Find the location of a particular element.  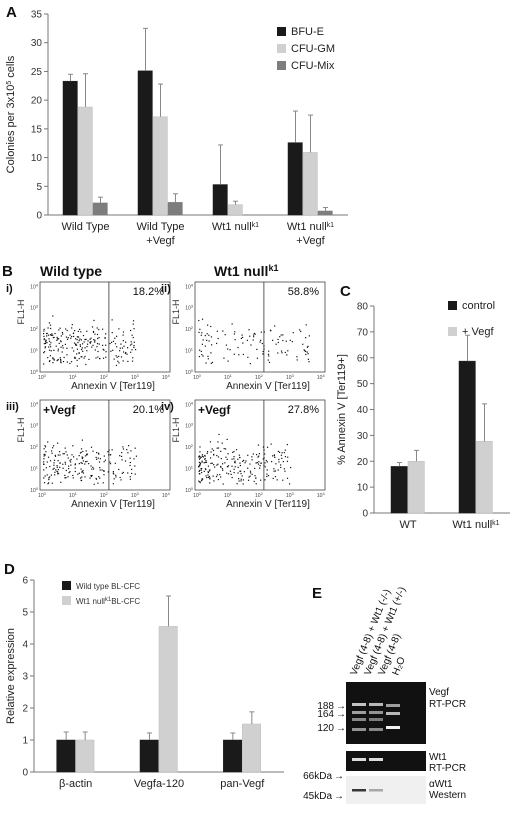

flow-y-decade: 102 is located at coordinates (34, 329).